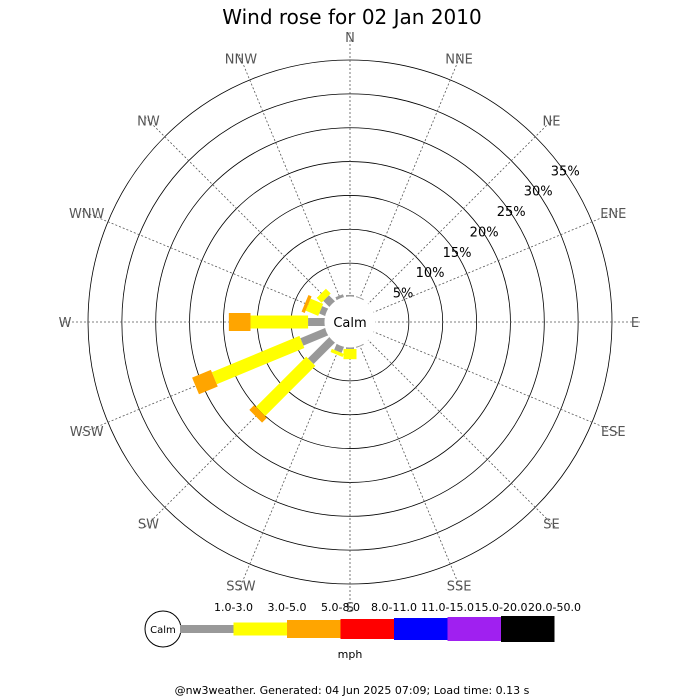 The height and width of the screenshot is (700, 700). I want to click on wind-bar-NW-1.0-3.0, so click(329, 301).